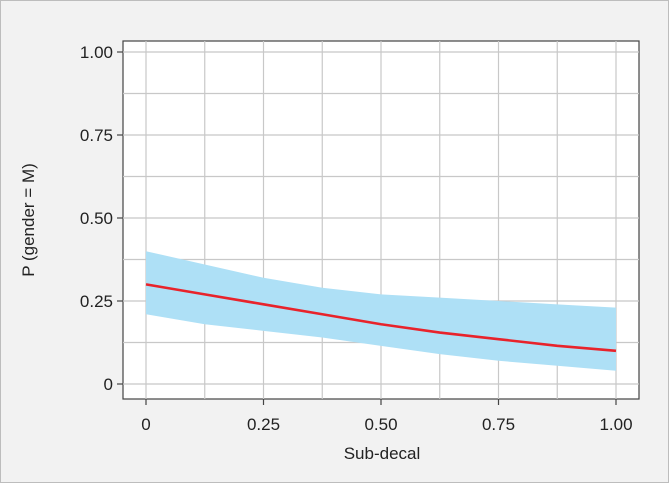 The height and width of the screenshot is (484, 669). I want to click on y-tick-label: 0, so click(108, 384).